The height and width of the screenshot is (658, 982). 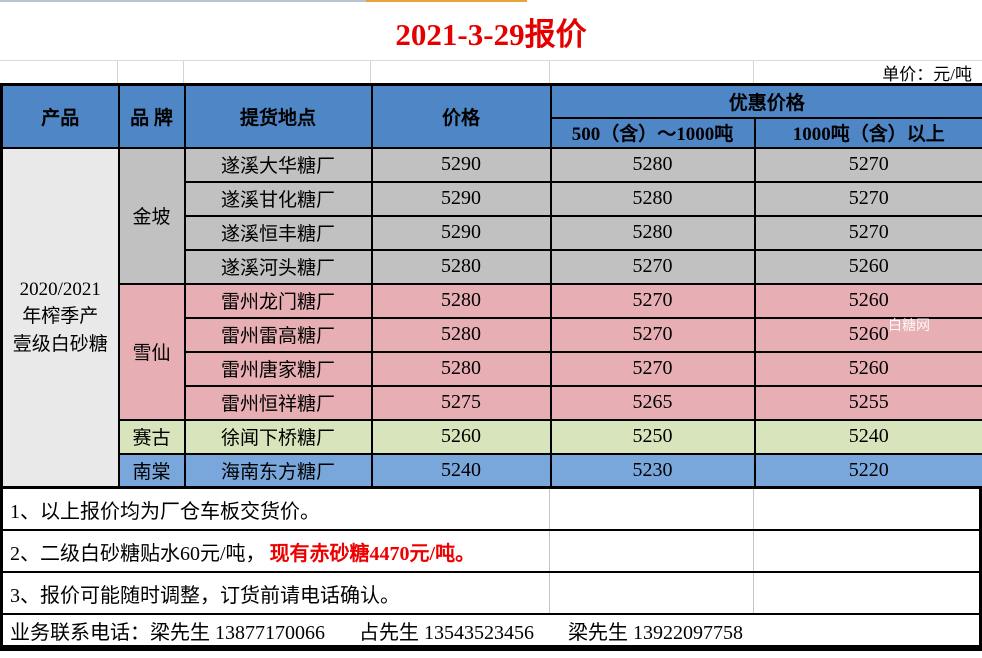 I want to click on price-row: 遂溪河头糖厂 5280 5270 5260, so click(x=492, y=266).